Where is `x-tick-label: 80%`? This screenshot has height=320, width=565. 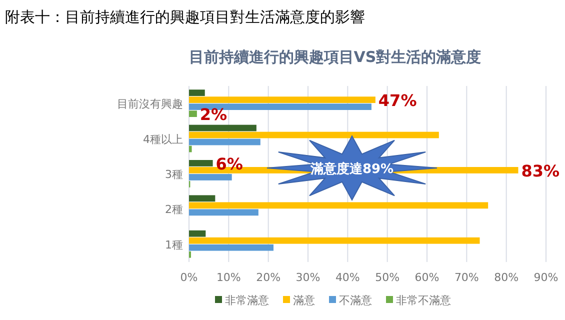
x-tick-label: 80% is located at coordinates (506, 277).